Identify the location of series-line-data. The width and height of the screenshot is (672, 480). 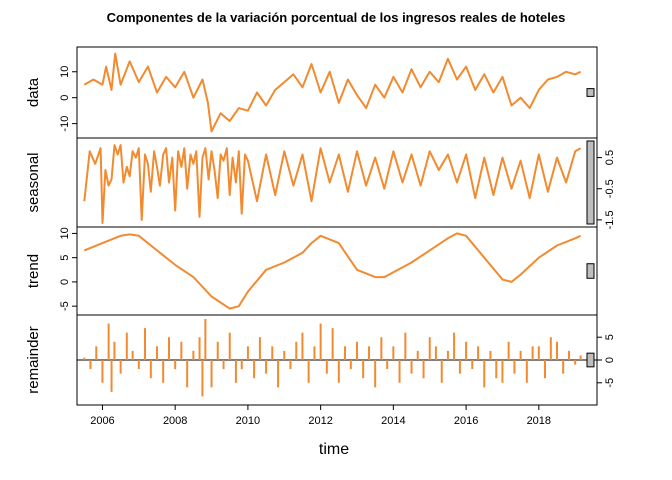
(332, 92).